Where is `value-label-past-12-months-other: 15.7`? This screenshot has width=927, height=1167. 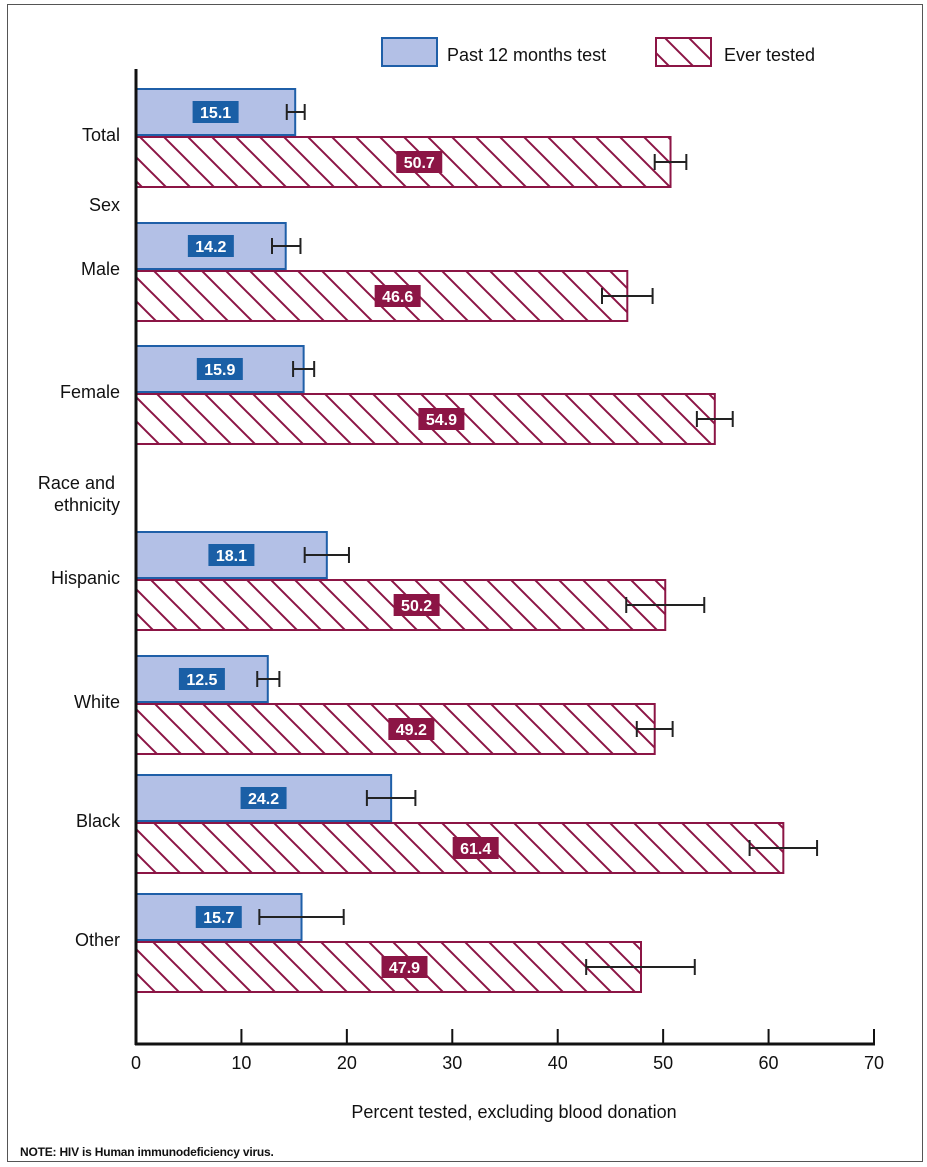 value-label-past-12-months-other: 15.7 is located at coordinates (218, 918).